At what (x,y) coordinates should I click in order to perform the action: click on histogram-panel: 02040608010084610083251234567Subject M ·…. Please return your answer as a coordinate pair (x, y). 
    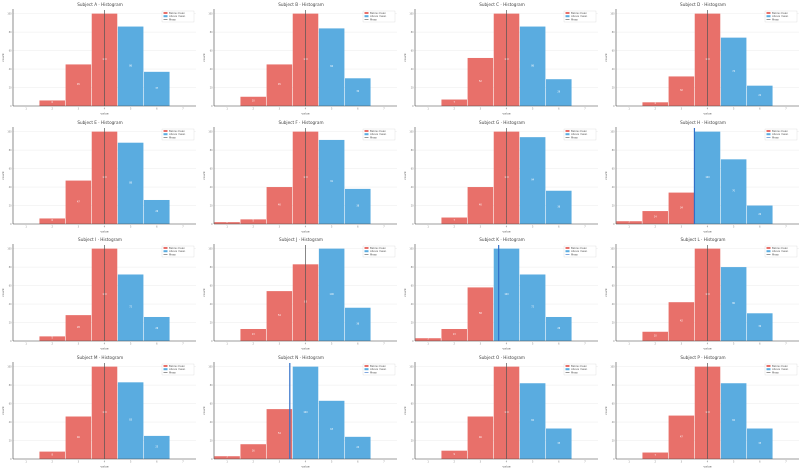
    Looking at the image, I should click on (100, 411).